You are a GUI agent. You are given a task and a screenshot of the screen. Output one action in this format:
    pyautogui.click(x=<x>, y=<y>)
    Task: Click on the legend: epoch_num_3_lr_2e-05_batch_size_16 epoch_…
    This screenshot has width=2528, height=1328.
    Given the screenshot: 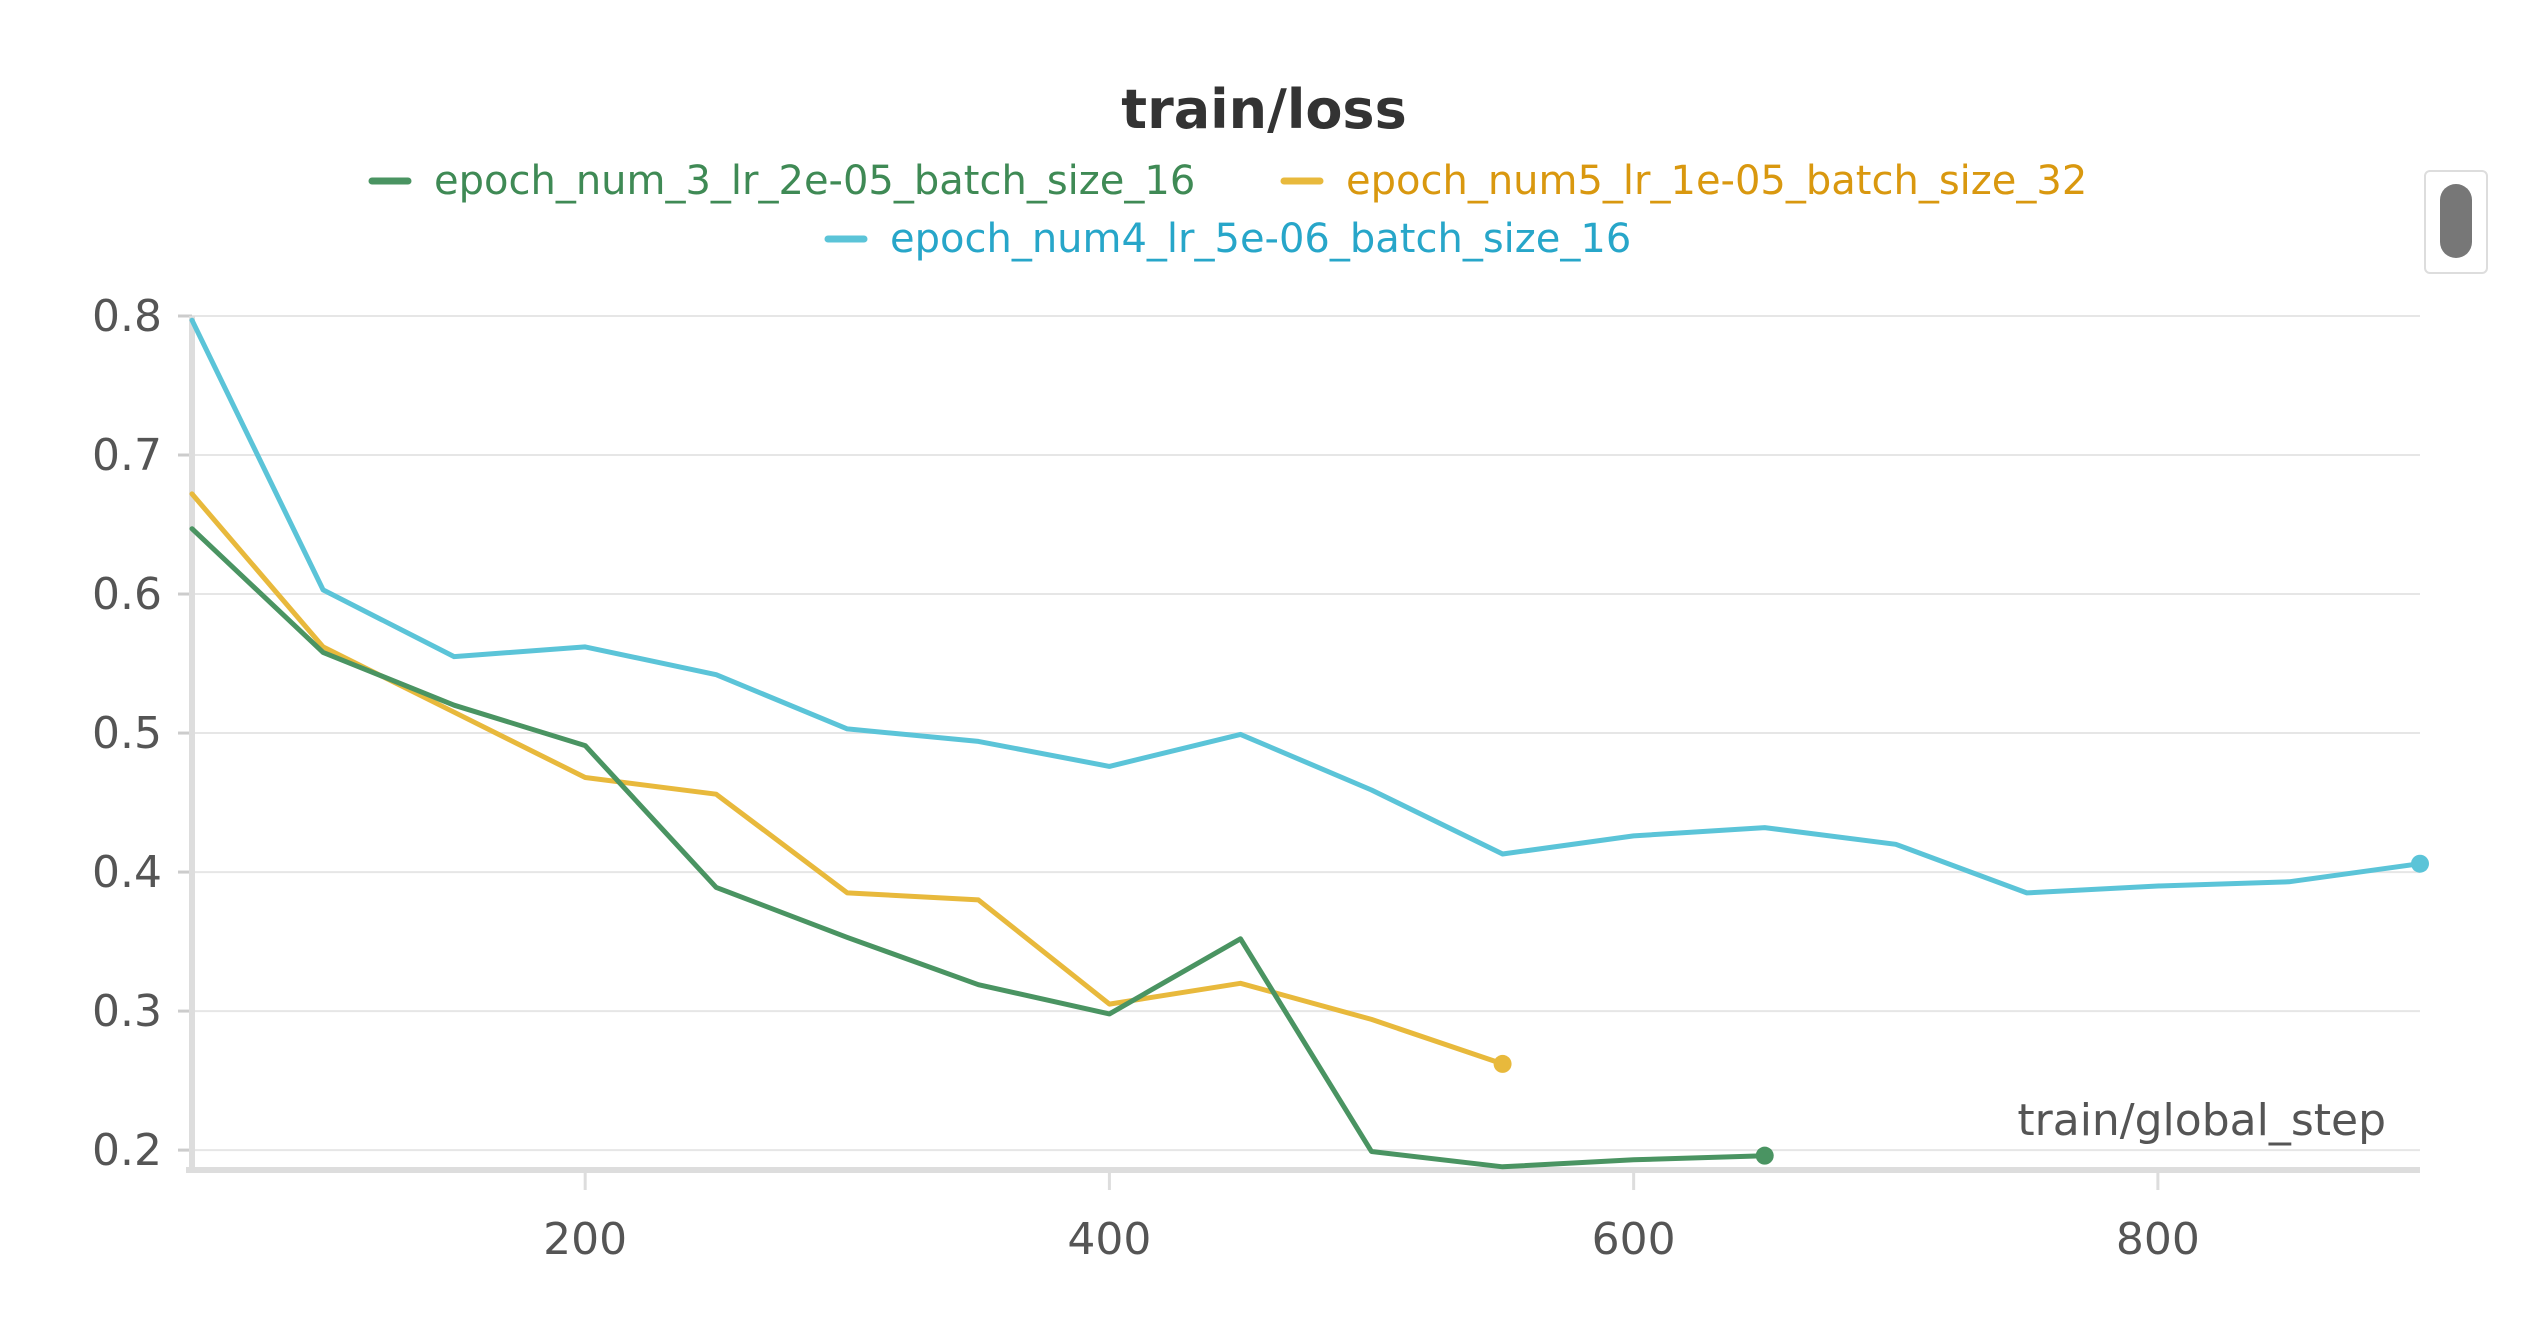 What is the action you would take?
    pyautogui.click(x=1227, y=210)
    